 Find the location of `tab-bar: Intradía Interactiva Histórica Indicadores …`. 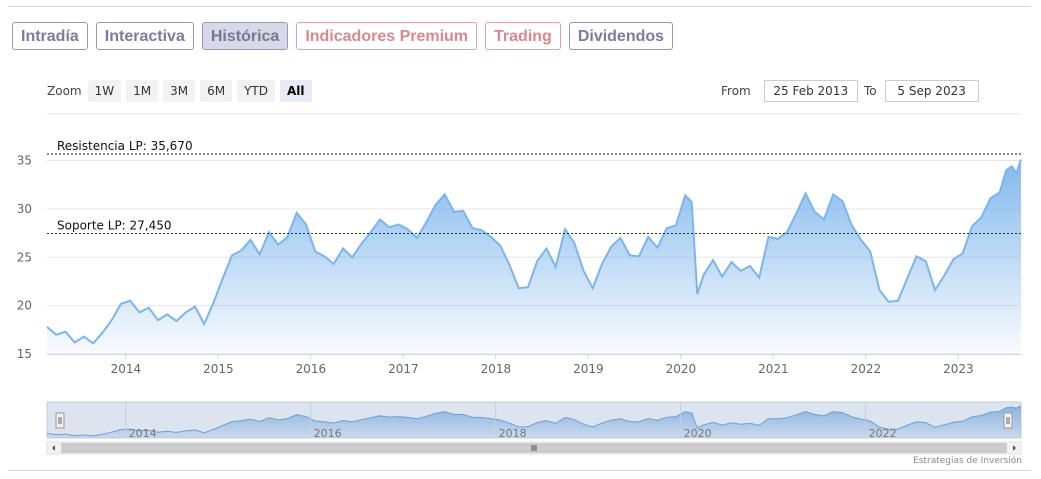

tab-bar: Intradía Interactiva Histórica Indicadores … is located at coordinates (343, 36).